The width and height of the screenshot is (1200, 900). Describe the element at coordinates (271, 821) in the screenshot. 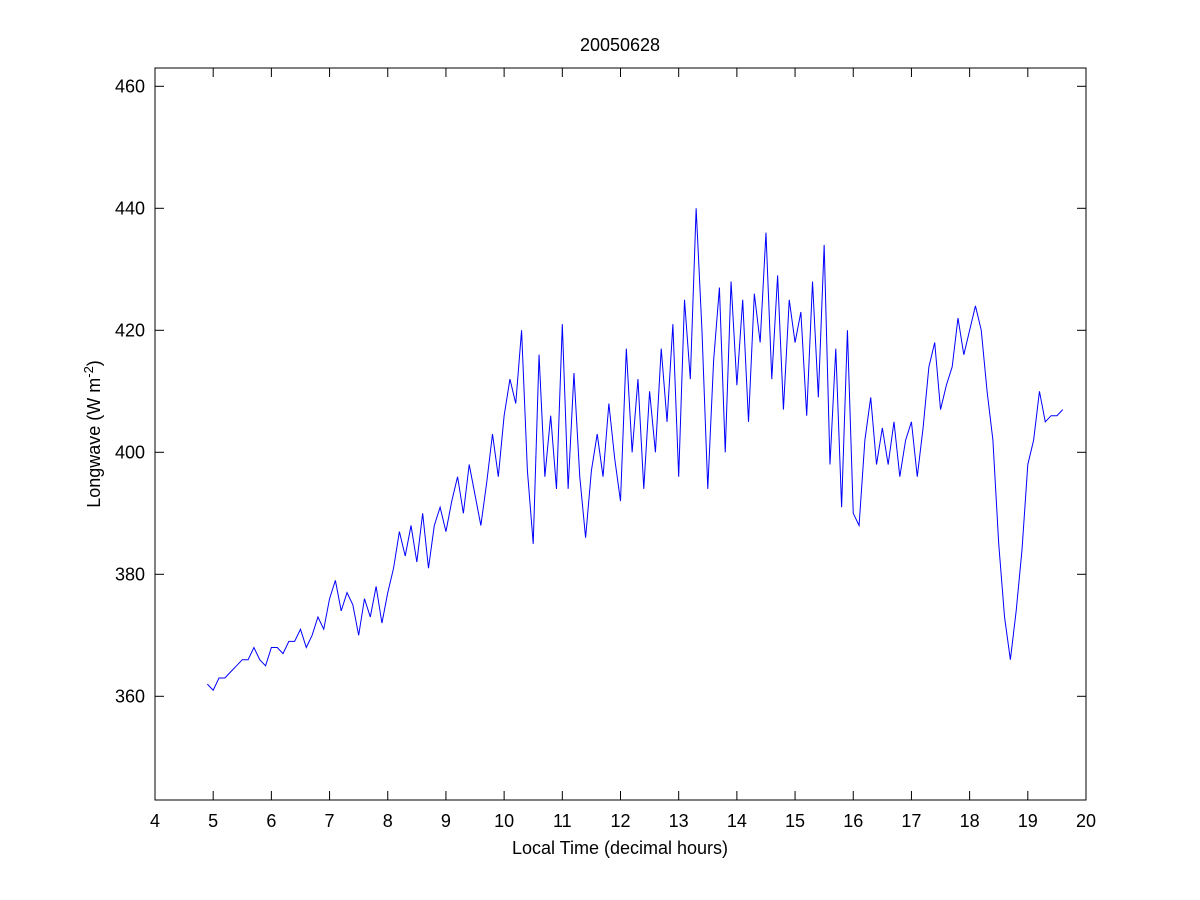

I see `x-tick-label: 6` at that location.